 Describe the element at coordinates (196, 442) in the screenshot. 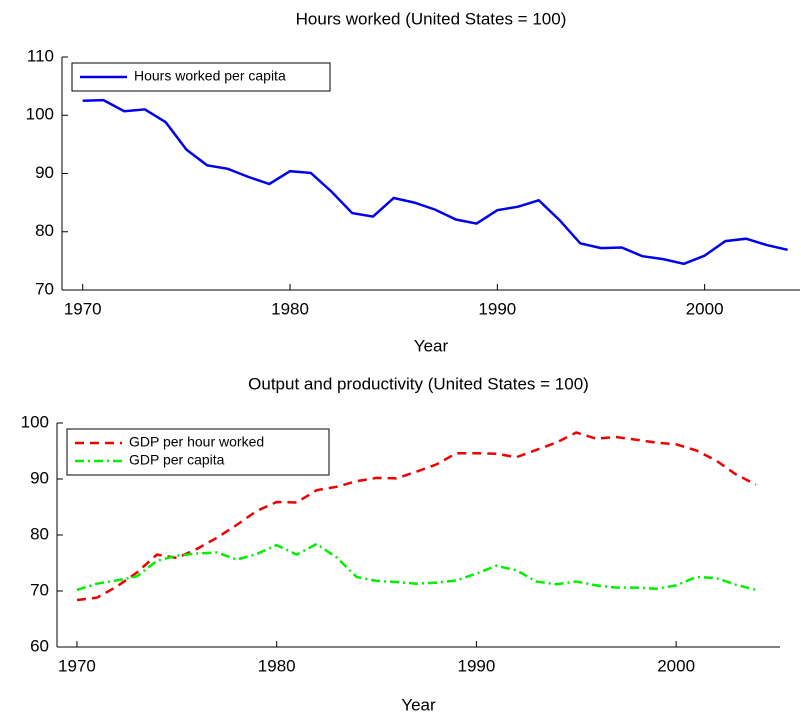

I see `legend-label: GDP per hour worked` at that location.